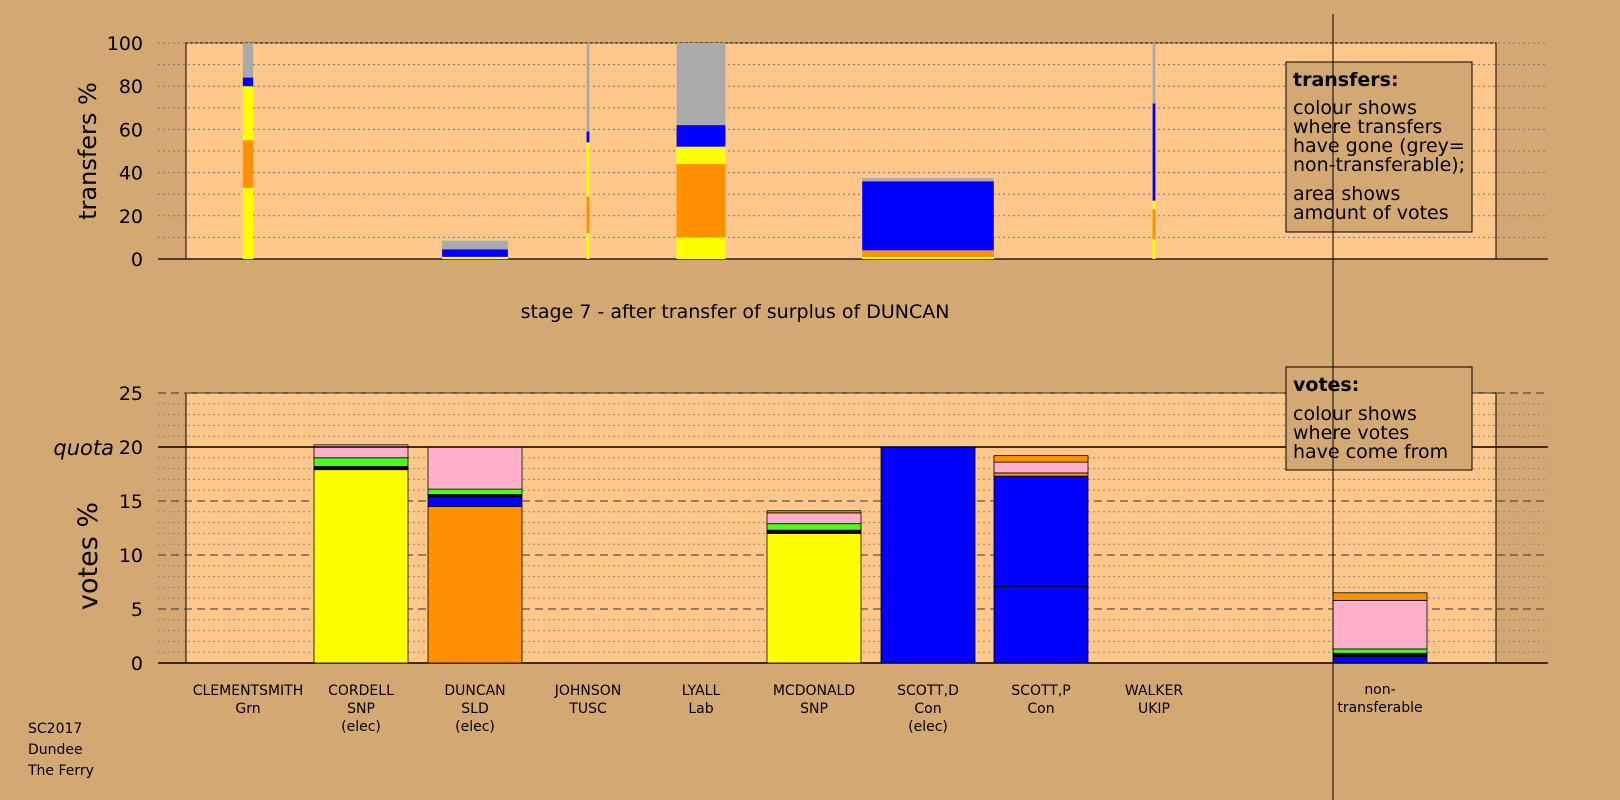 The height and width of the screenshot is (800, 1620). What do you see at coordinates (83, 448) in the screenshot?
I see `quota-label: quota` at bounding box center [83, 448].